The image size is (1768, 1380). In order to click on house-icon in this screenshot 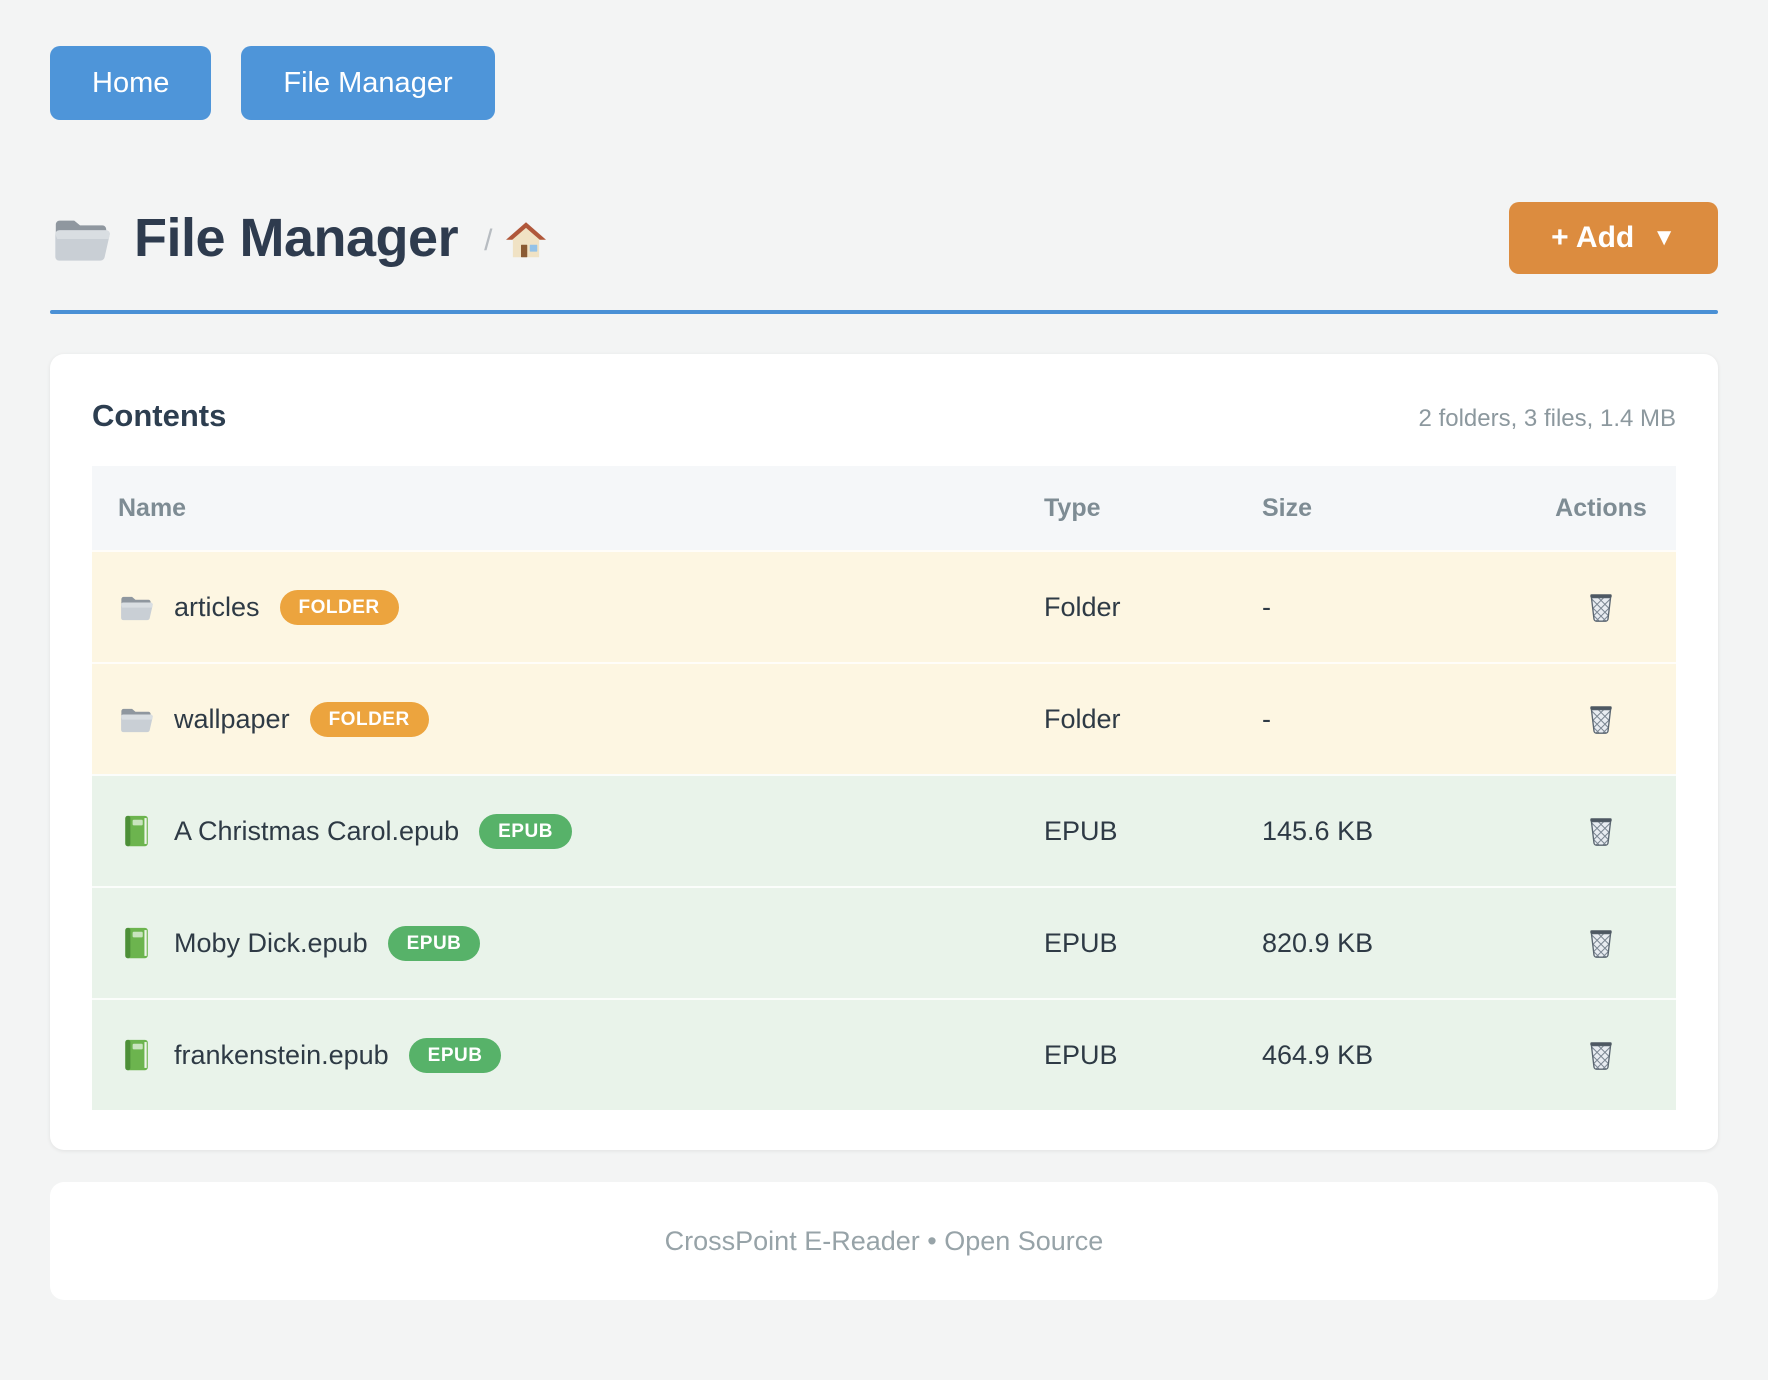, I will do `click(526, 241)`.